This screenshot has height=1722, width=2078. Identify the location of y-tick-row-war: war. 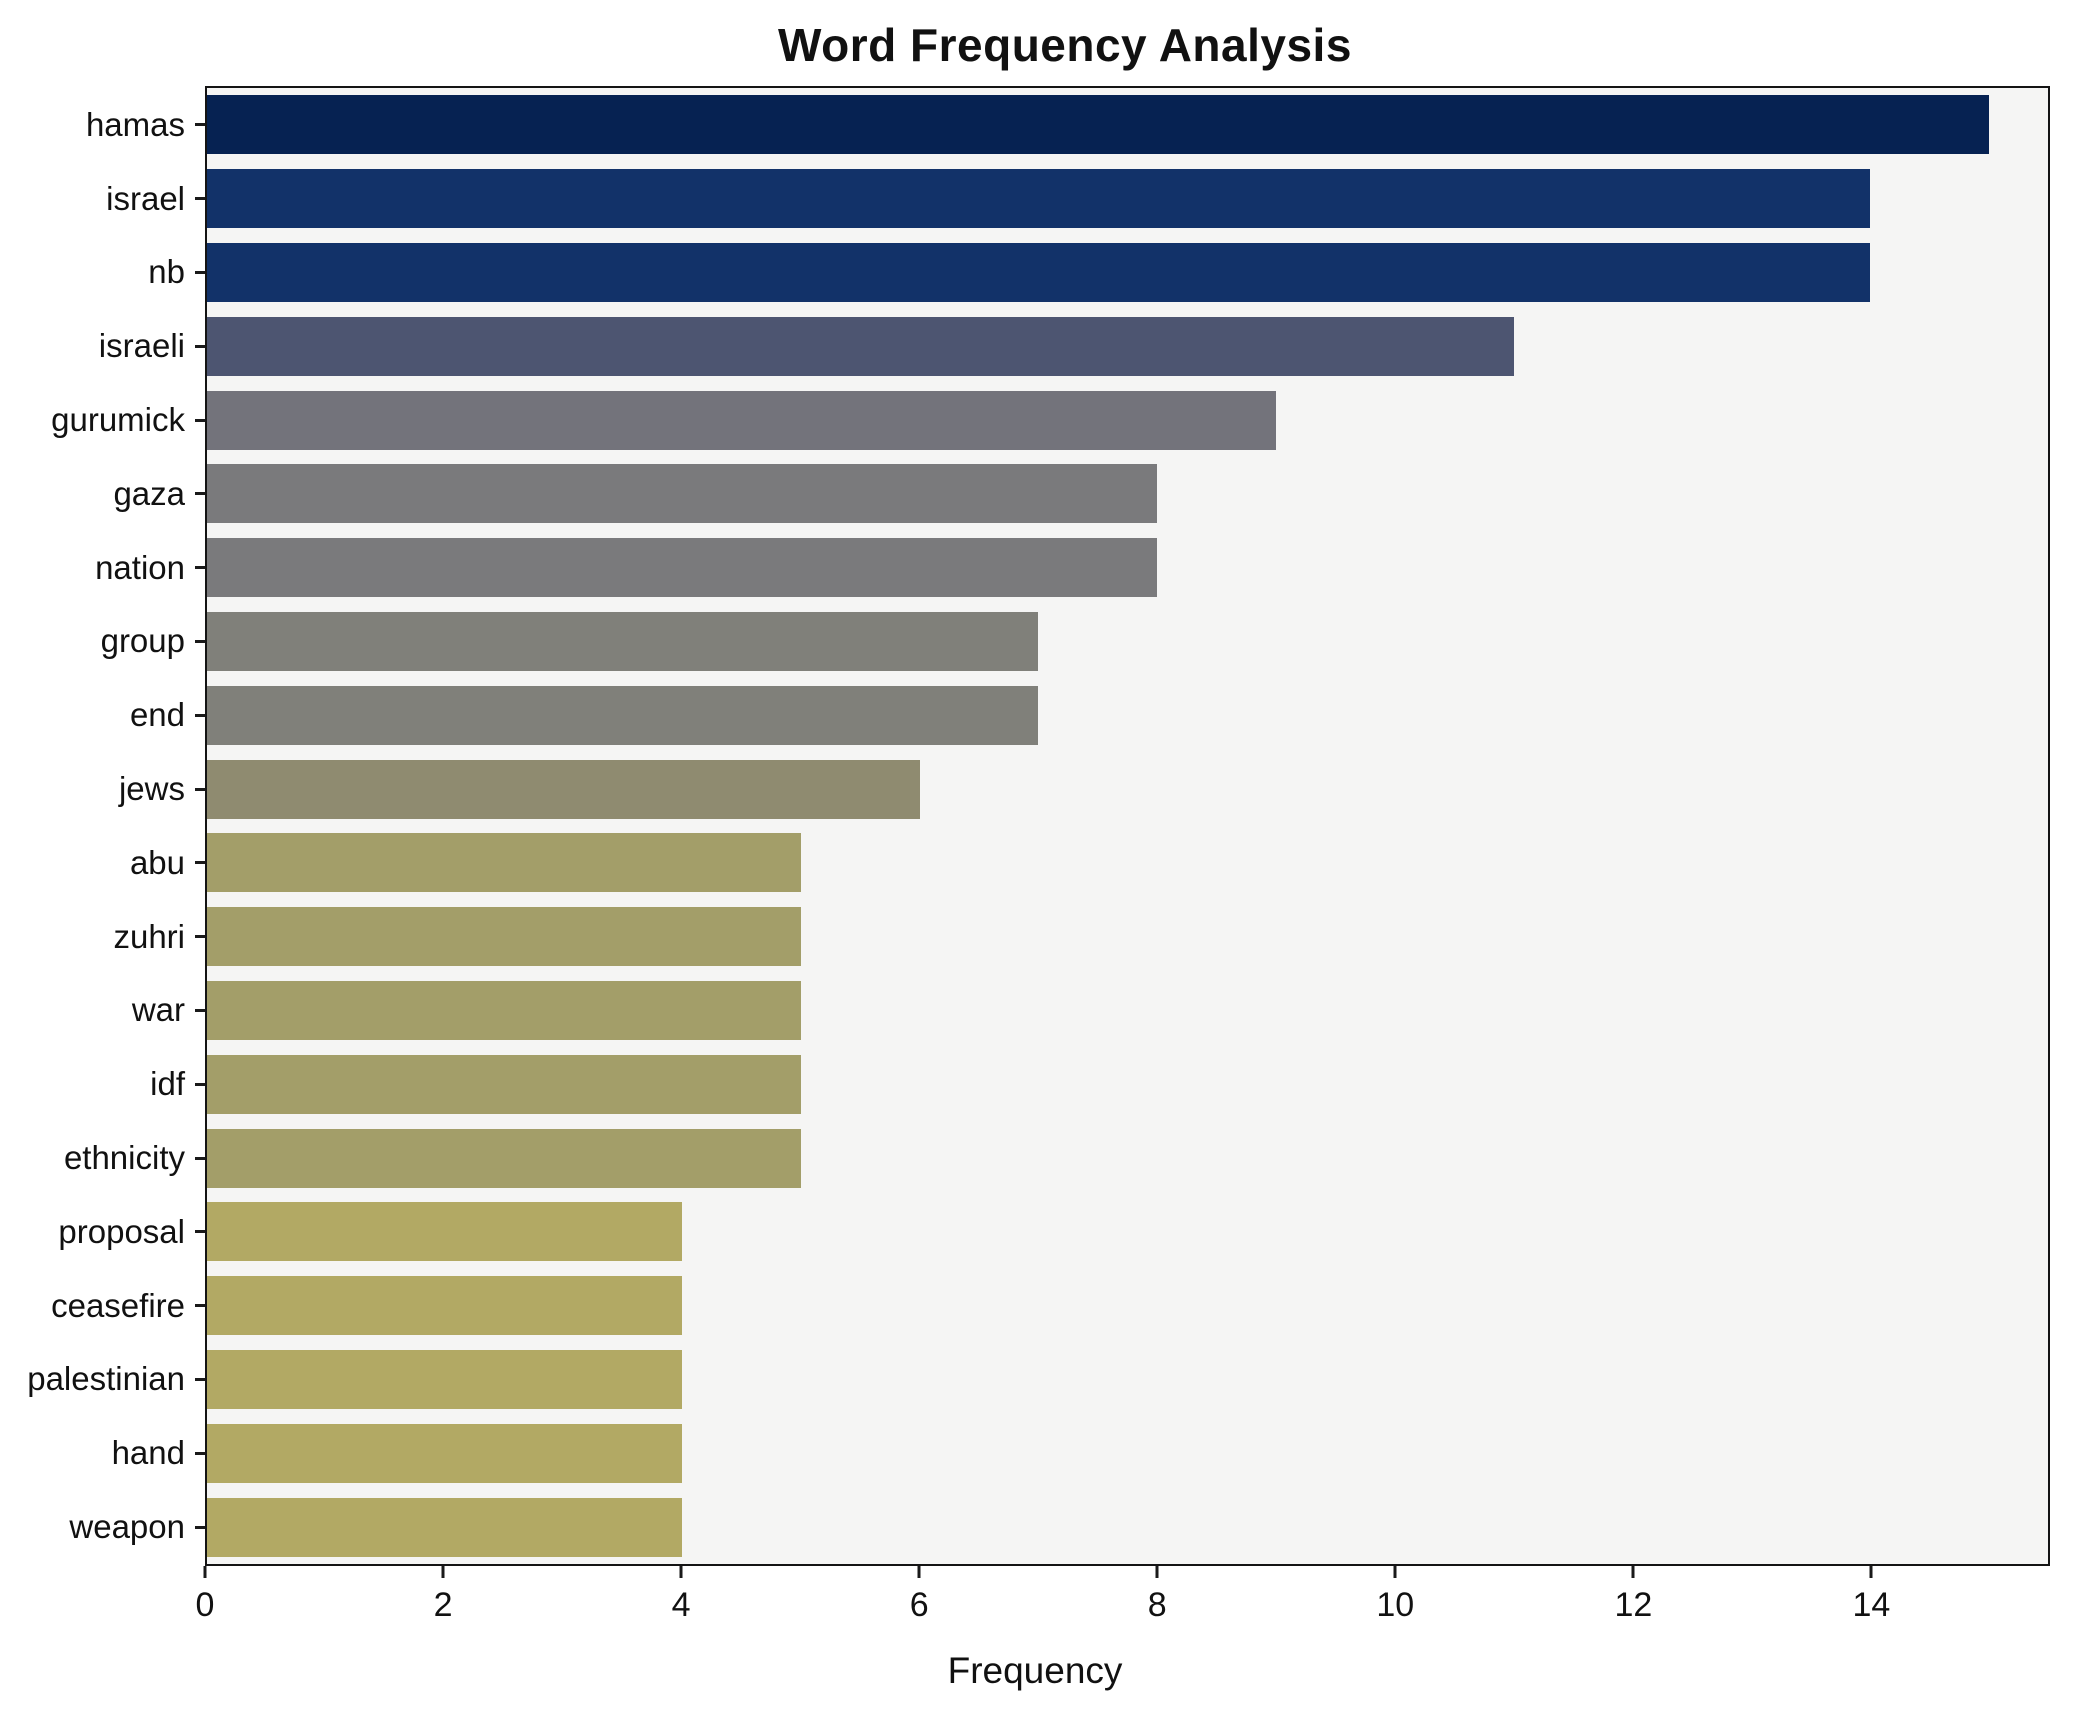
(112, 1010).